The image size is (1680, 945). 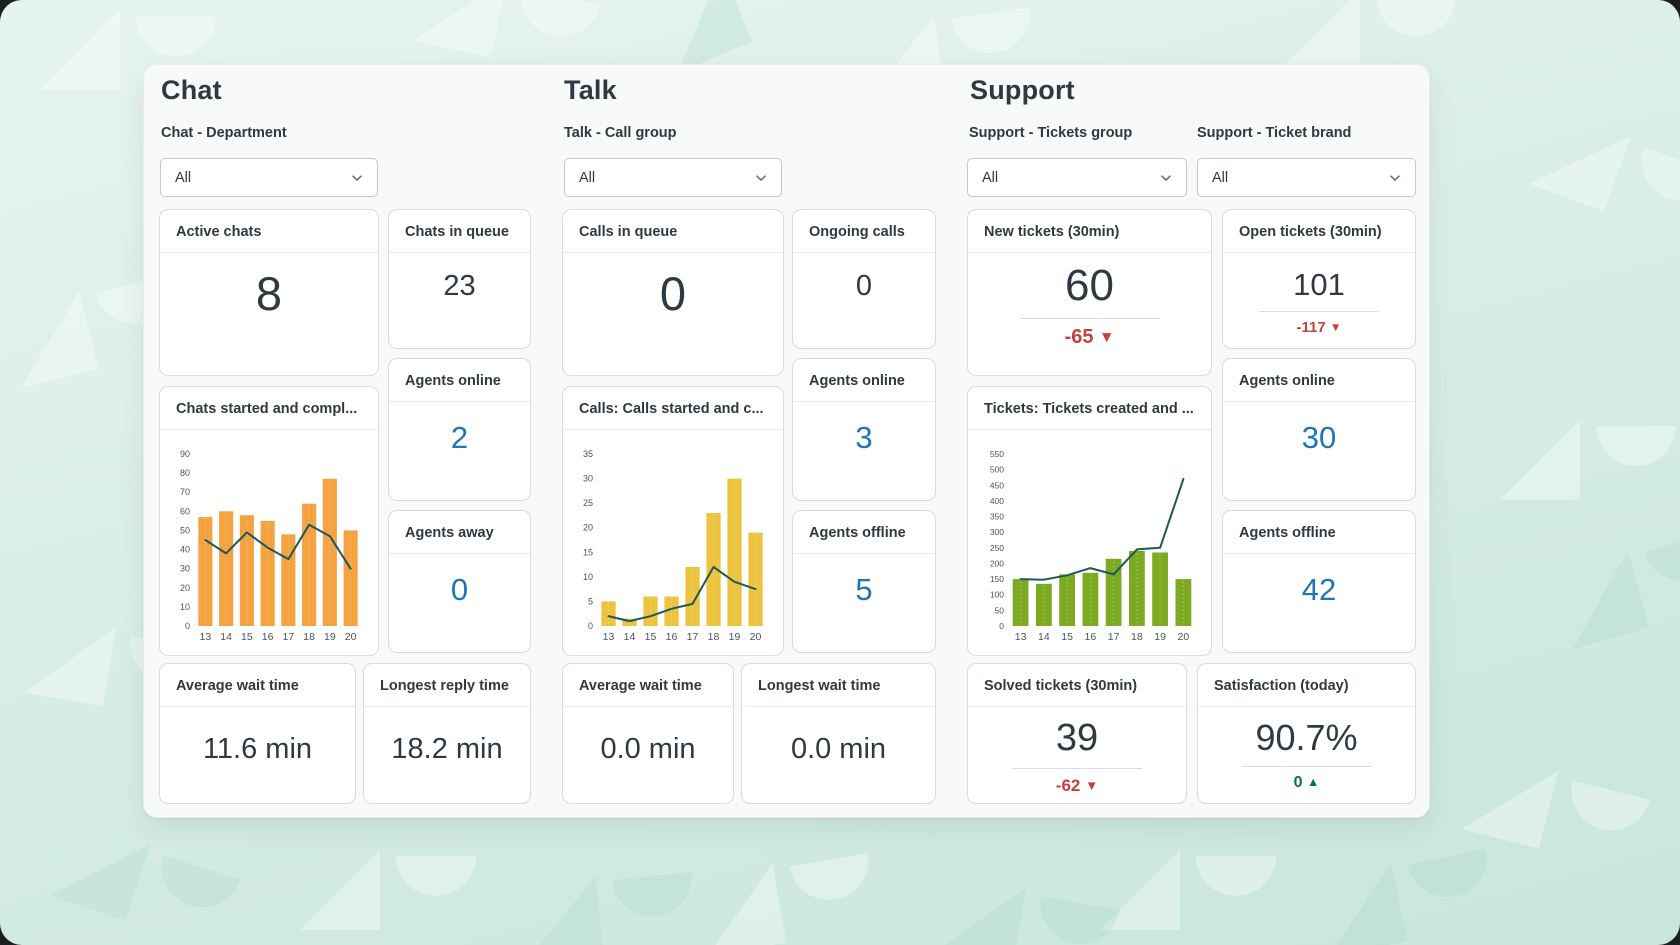 What do you see at coordinates (1306, 737) in the screenshot?
I see `satisfaction-value: 90.7%` at bounding box center [1306, 737].